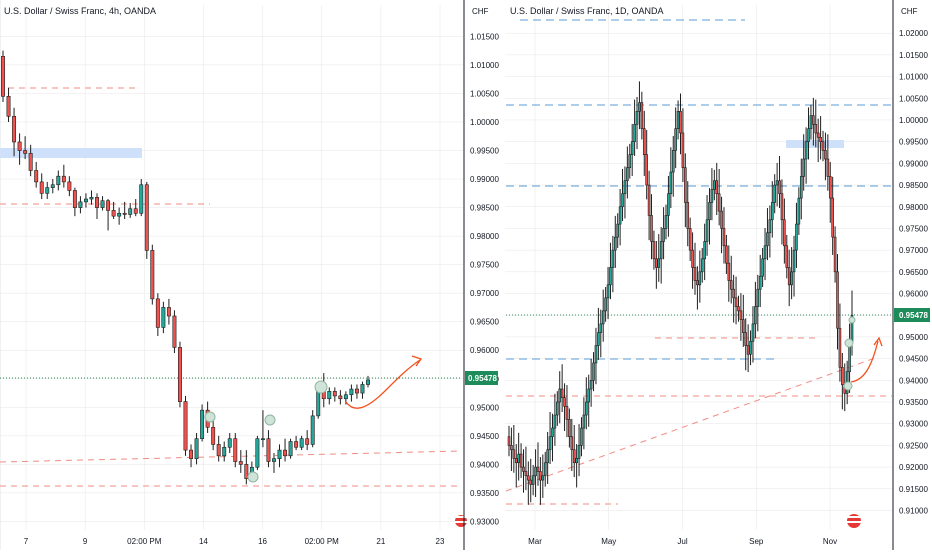 The height and width of the screenshot is (555, 932). I want to click on y-tick-label: 1.00000, so click(484, 122).